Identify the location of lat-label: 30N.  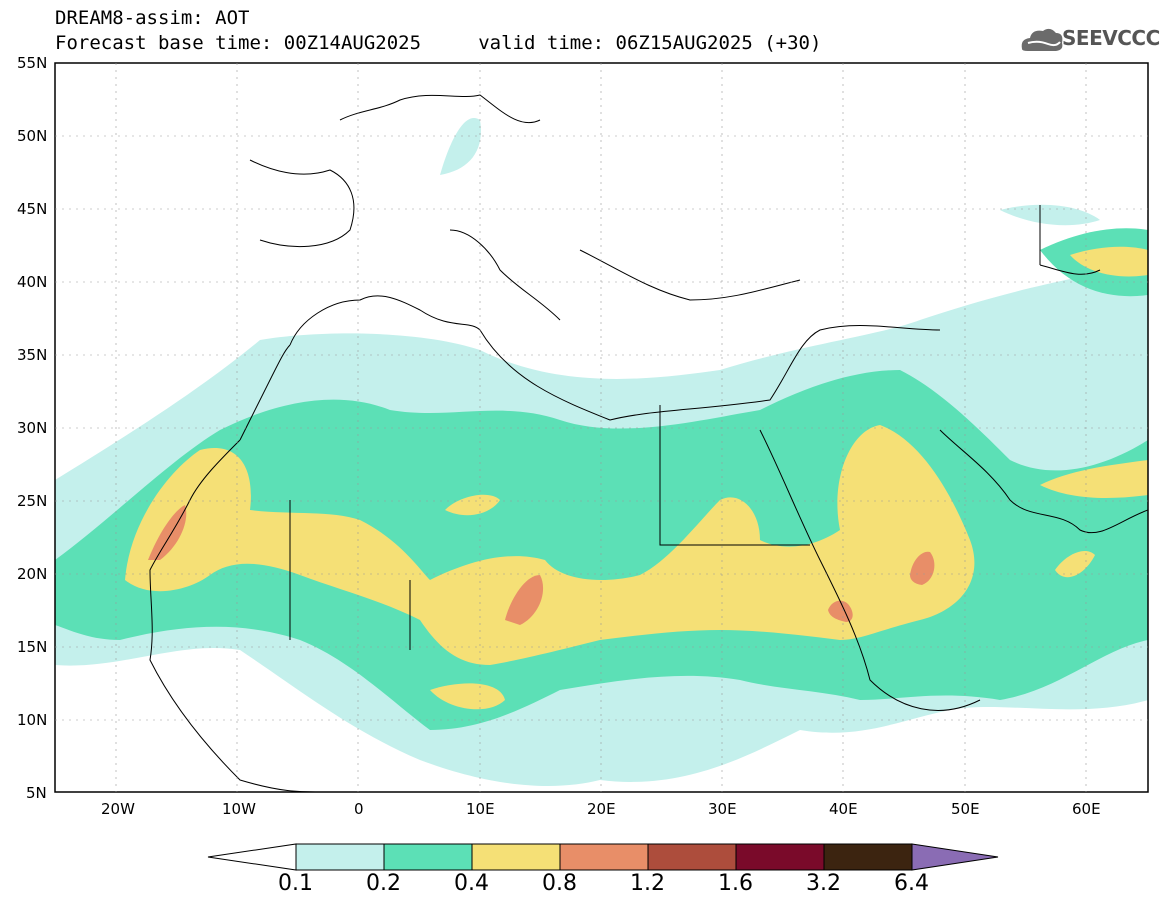
(32, 428).